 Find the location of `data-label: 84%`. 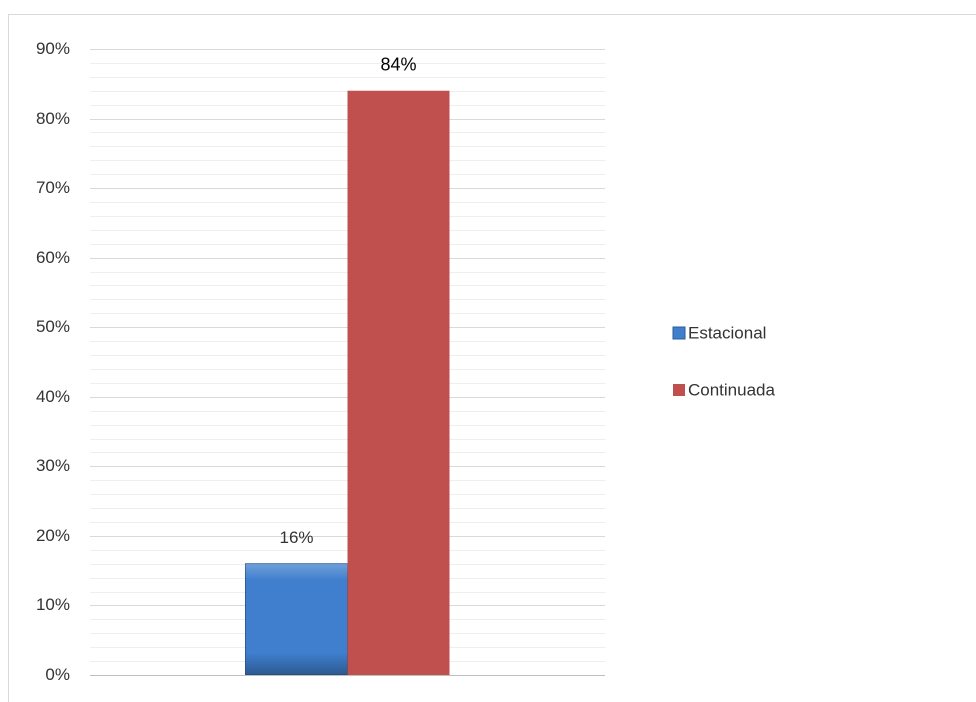

data-label: 84% is located at coordinates (398, 64).